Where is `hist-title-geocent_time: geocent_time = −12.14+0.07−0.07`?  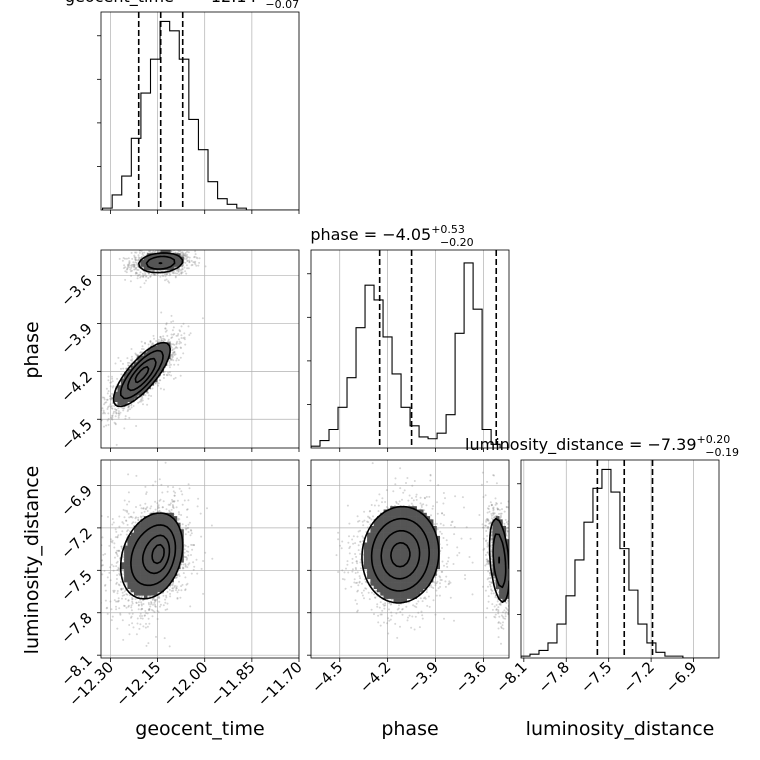 hist-title-geocent_time: geocent_time = −12.14+0.07−0.07 is located at coordinates (182, 5).